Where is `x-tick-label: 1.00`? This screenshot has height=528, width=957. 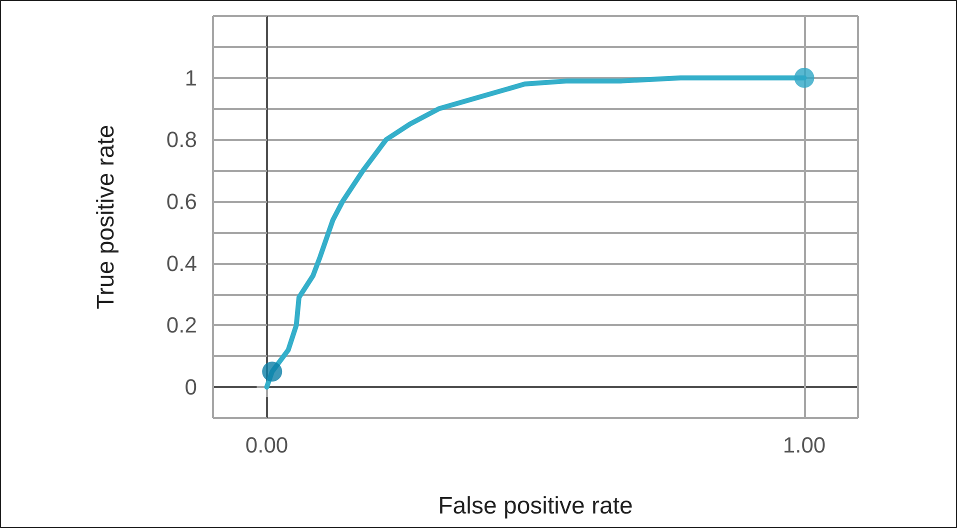
x-tick-label: 1.00 is located at coordinates (804, 445).